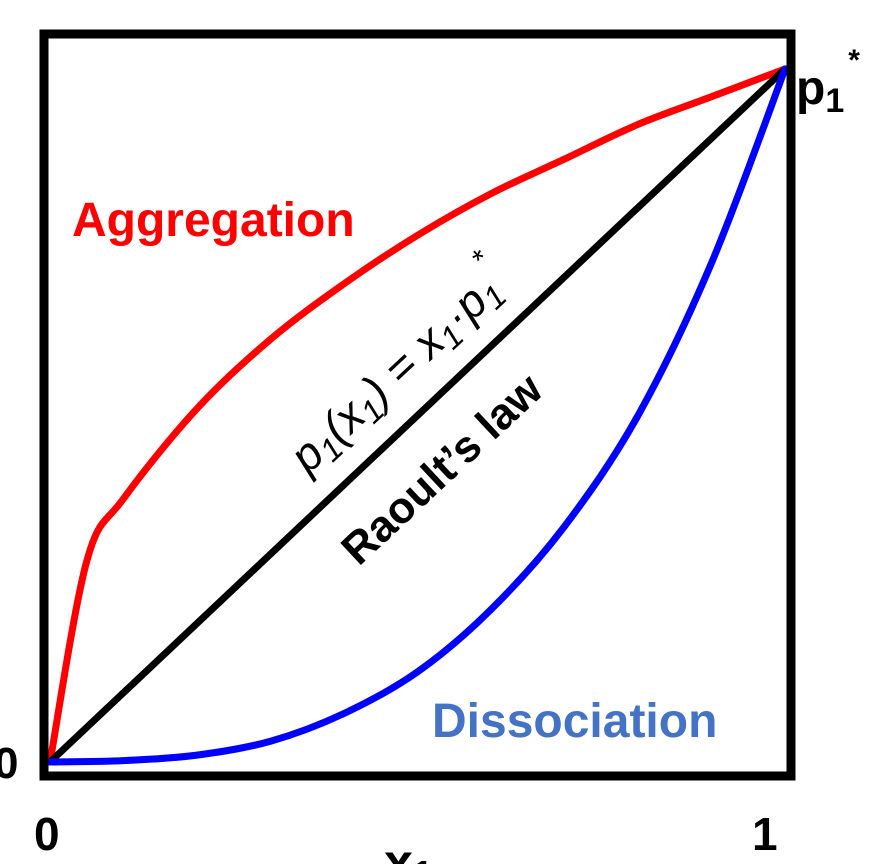 The width and height of the screenshot is (873, 864). Describe the element at coordinates (810, 88) in the screenshot. I see `y-tick-p1-base: p` at that location.